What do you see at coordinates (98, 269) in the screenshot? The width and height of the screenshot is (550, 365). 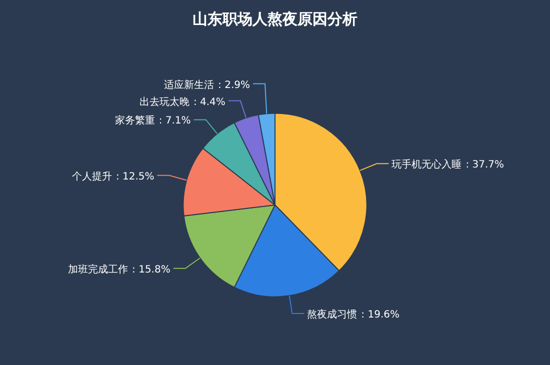 I see `slice-label: 加班完成工作` at bounding box center [98, 269].